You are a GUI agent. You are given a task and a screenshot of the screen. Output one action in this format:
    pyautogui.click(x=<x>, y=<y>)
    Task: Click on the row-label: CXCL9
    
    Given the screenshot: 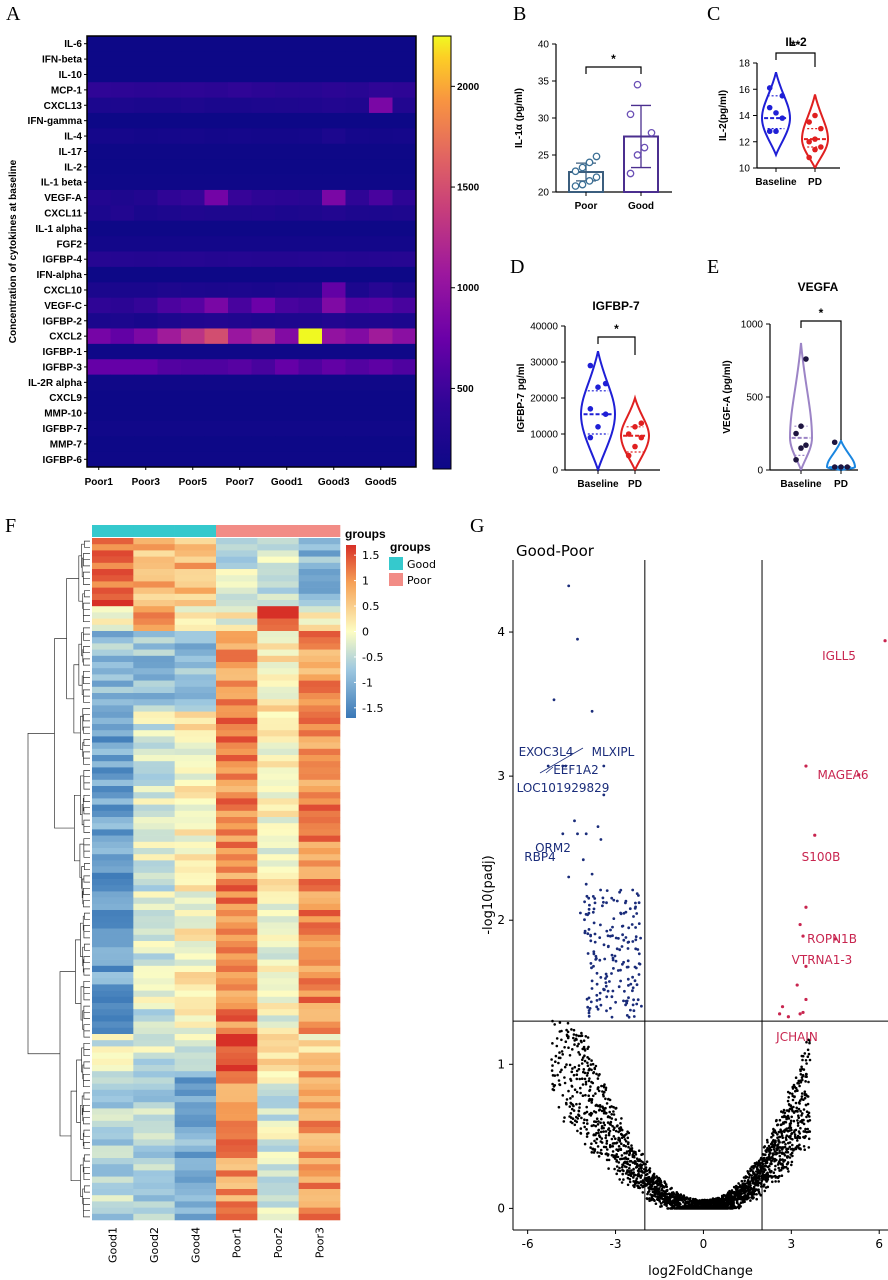 What is the action you would take?
    pyautogui.click(x=65, y=398)
    